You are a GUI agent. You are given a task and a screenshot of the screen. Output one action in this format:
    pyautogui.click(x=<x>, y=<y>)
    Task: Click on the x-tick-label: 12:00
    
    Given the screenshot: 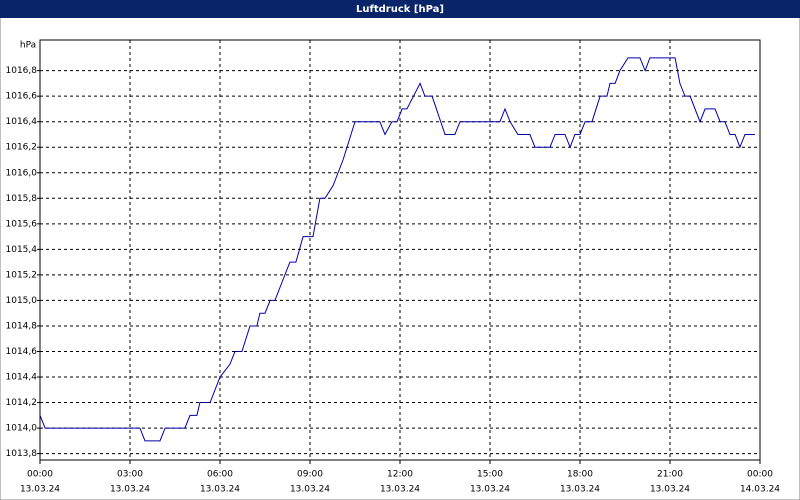 What is the action you would take?
    pyautogui.click(x=400, y=475)
    